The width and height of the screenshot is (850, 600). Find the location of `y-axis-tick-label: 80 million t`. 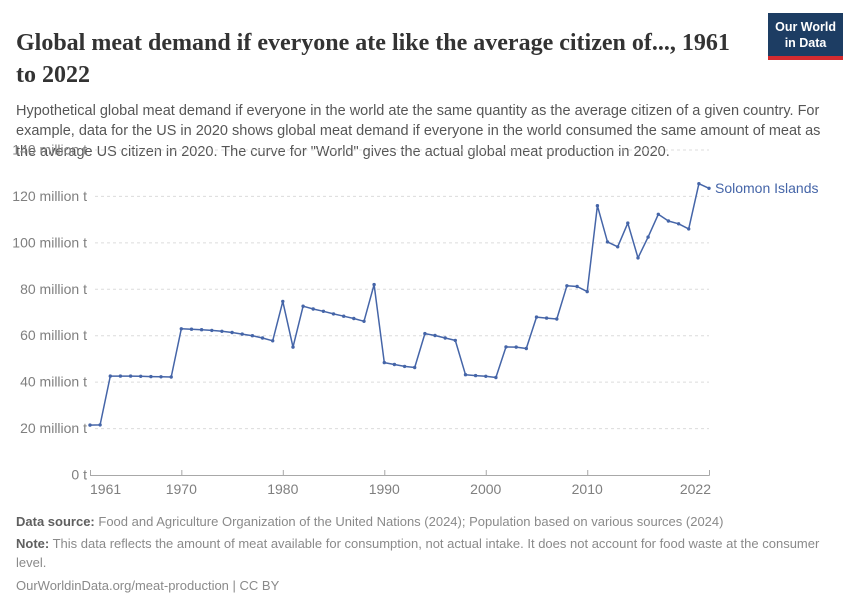

y-axis-tick-label: 80 million t is located at coordinates (53, 289).